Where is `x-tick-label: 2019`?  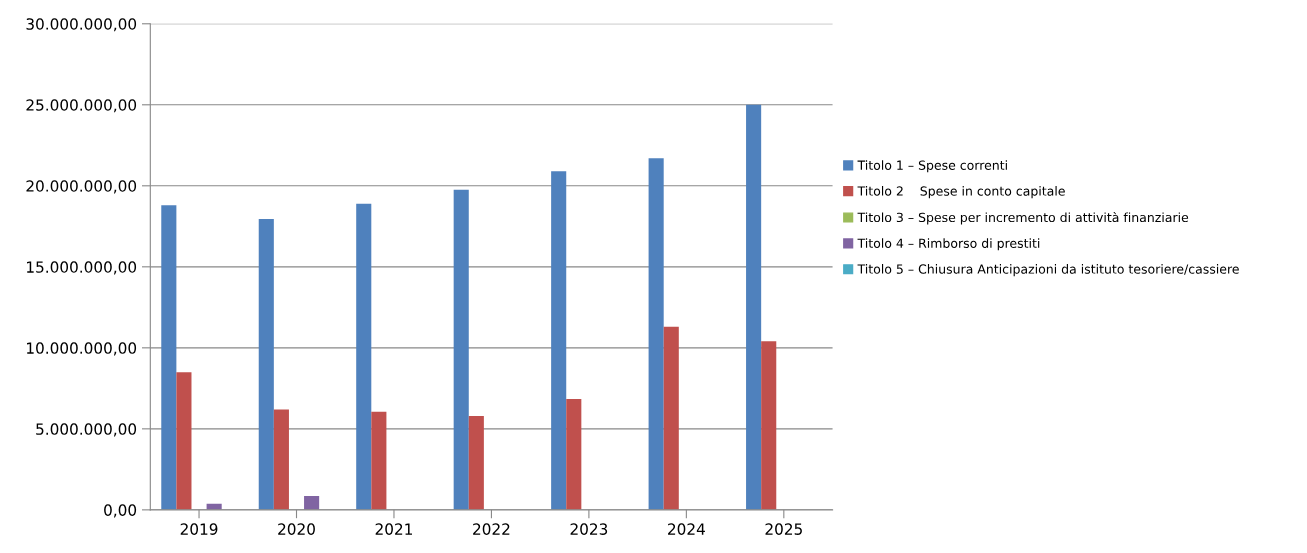 x-tick-label: 2019 is located at coordinates (199, 529).